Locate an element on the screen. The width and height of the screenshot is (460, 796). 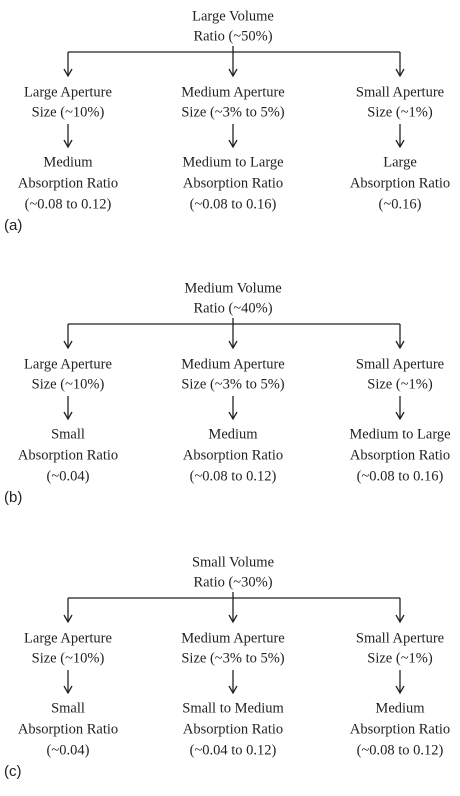
absorption-text: (~0.04 to 0.12) is located at coordinates (233, 750).